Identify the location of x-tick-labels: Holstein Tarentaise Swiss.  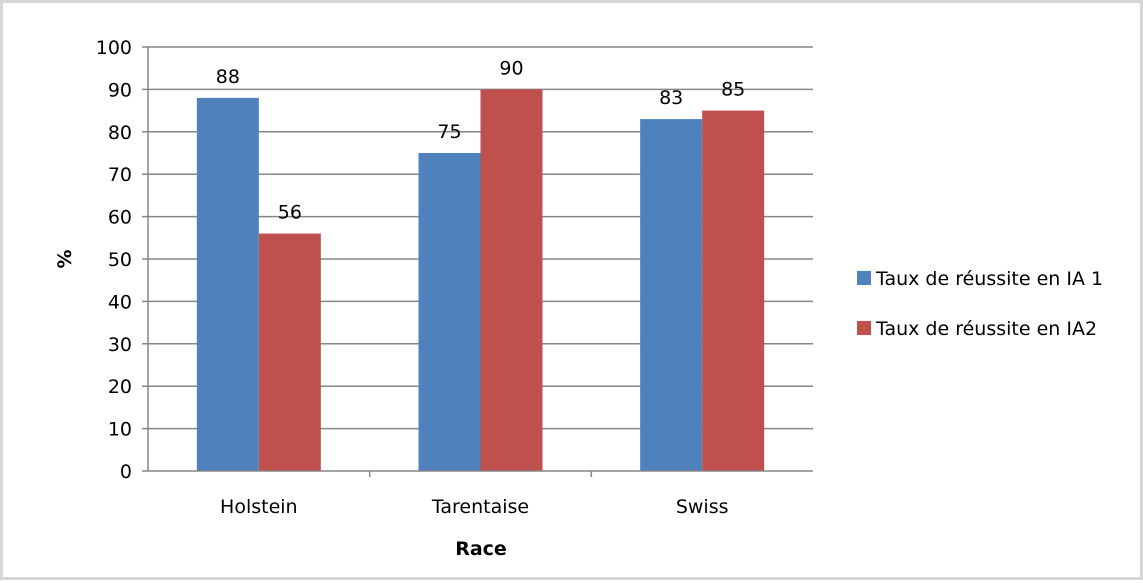
(474, 494).